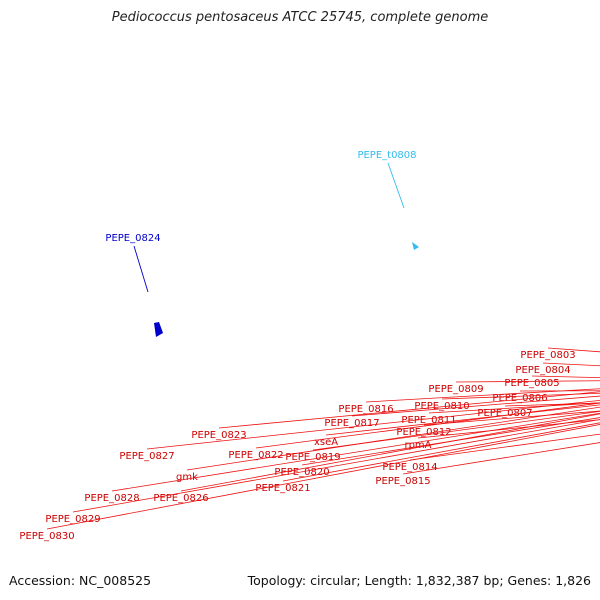 The image size is (600, 600). Describe the element at coordinates (282, 488) in the screenshot. I see `gene-label: PEPE_0821` at that location.